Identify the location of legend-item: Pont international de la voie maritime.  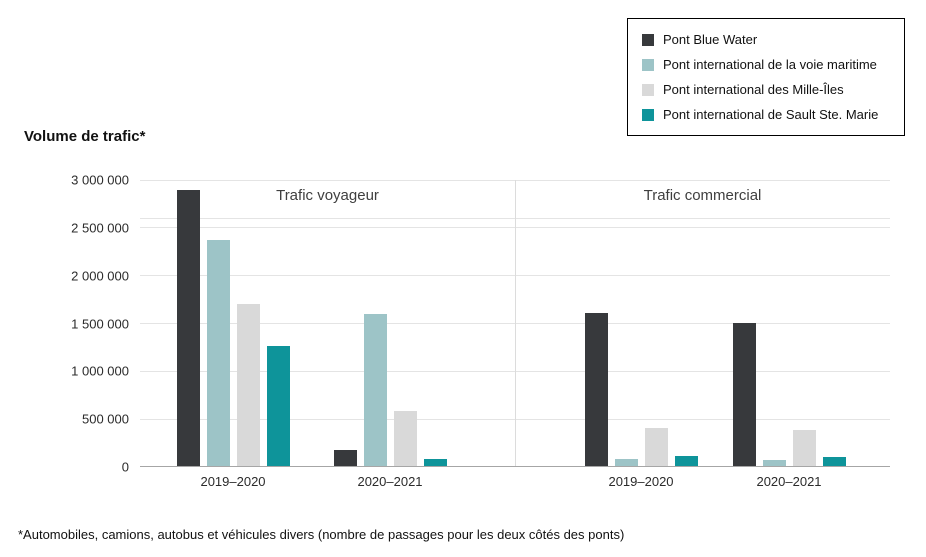
(766, 64).